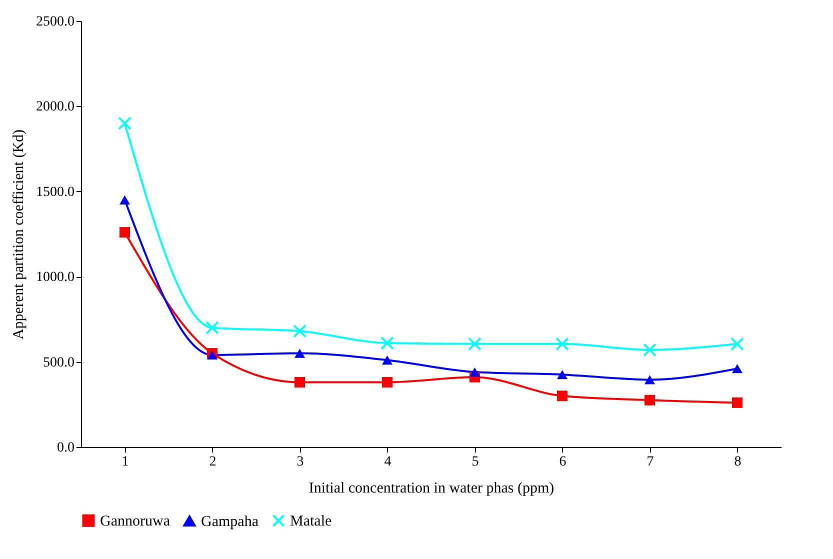 The width and height of the screenshot is (833, 559). Describe the element at coordinates (738, 462) in the screenshot. I see `x-tick-label: 8` at that location.